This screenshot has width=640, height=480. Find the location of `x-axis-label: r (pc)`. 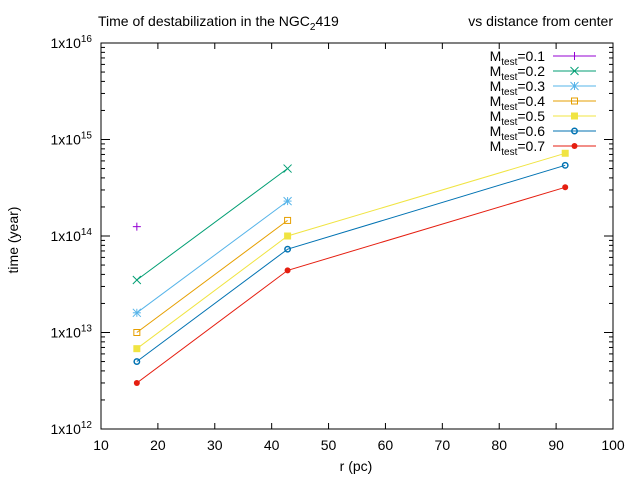

x-axis-label: r (pc) is located at coordinates (356, 466).